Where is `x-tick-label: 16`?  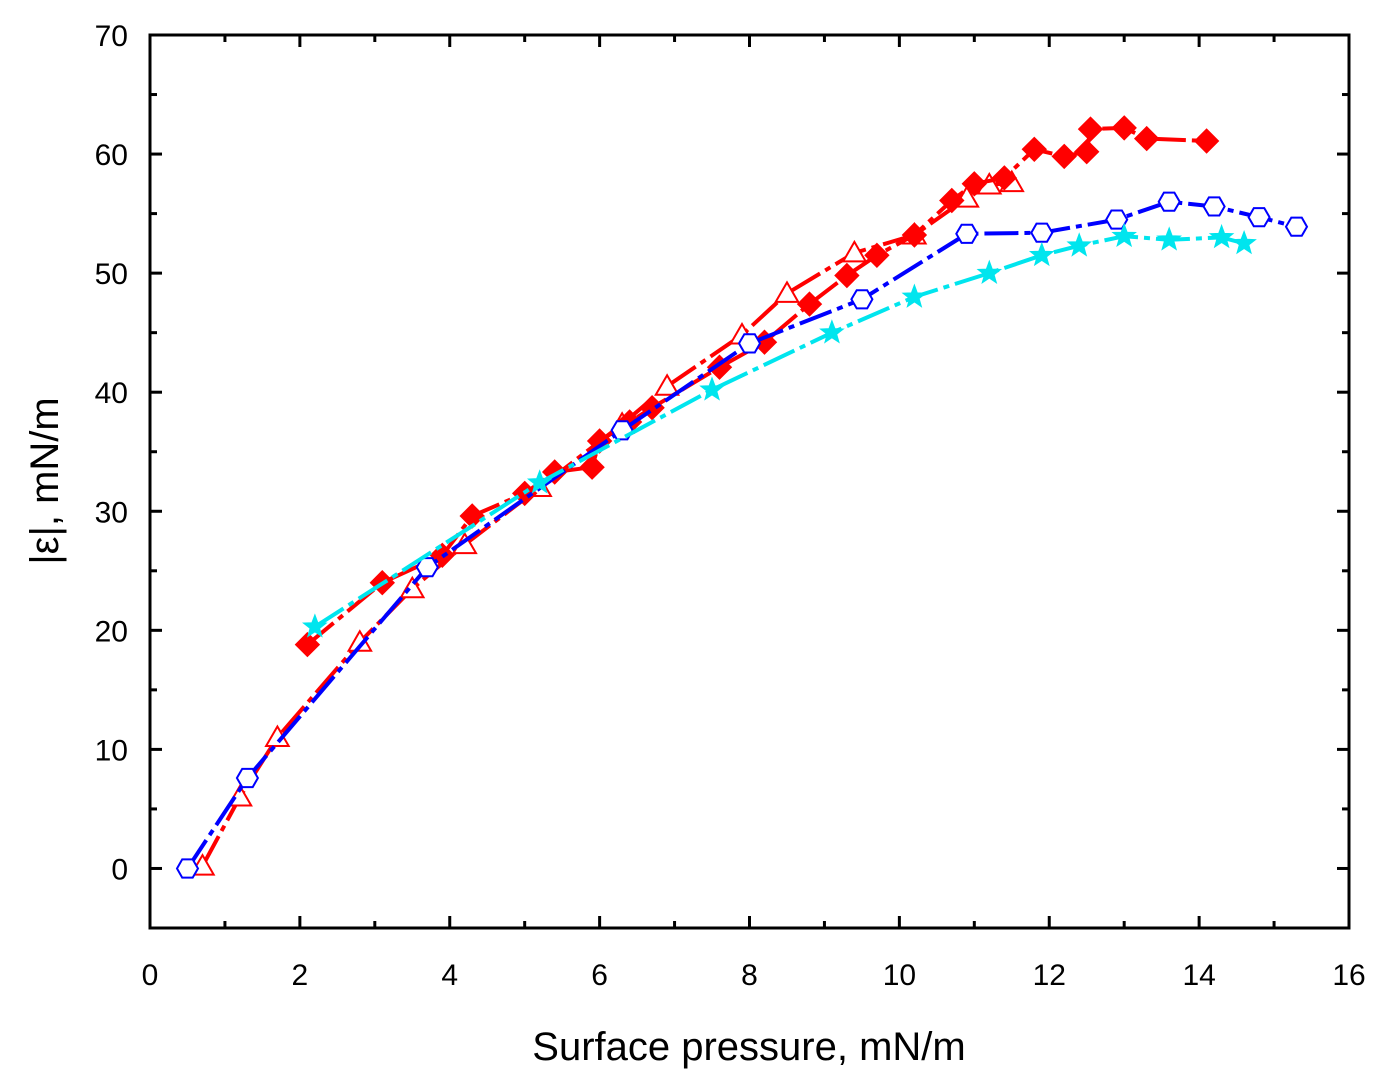
x-tick-label: 16 is located at coordinates (1348, 975).